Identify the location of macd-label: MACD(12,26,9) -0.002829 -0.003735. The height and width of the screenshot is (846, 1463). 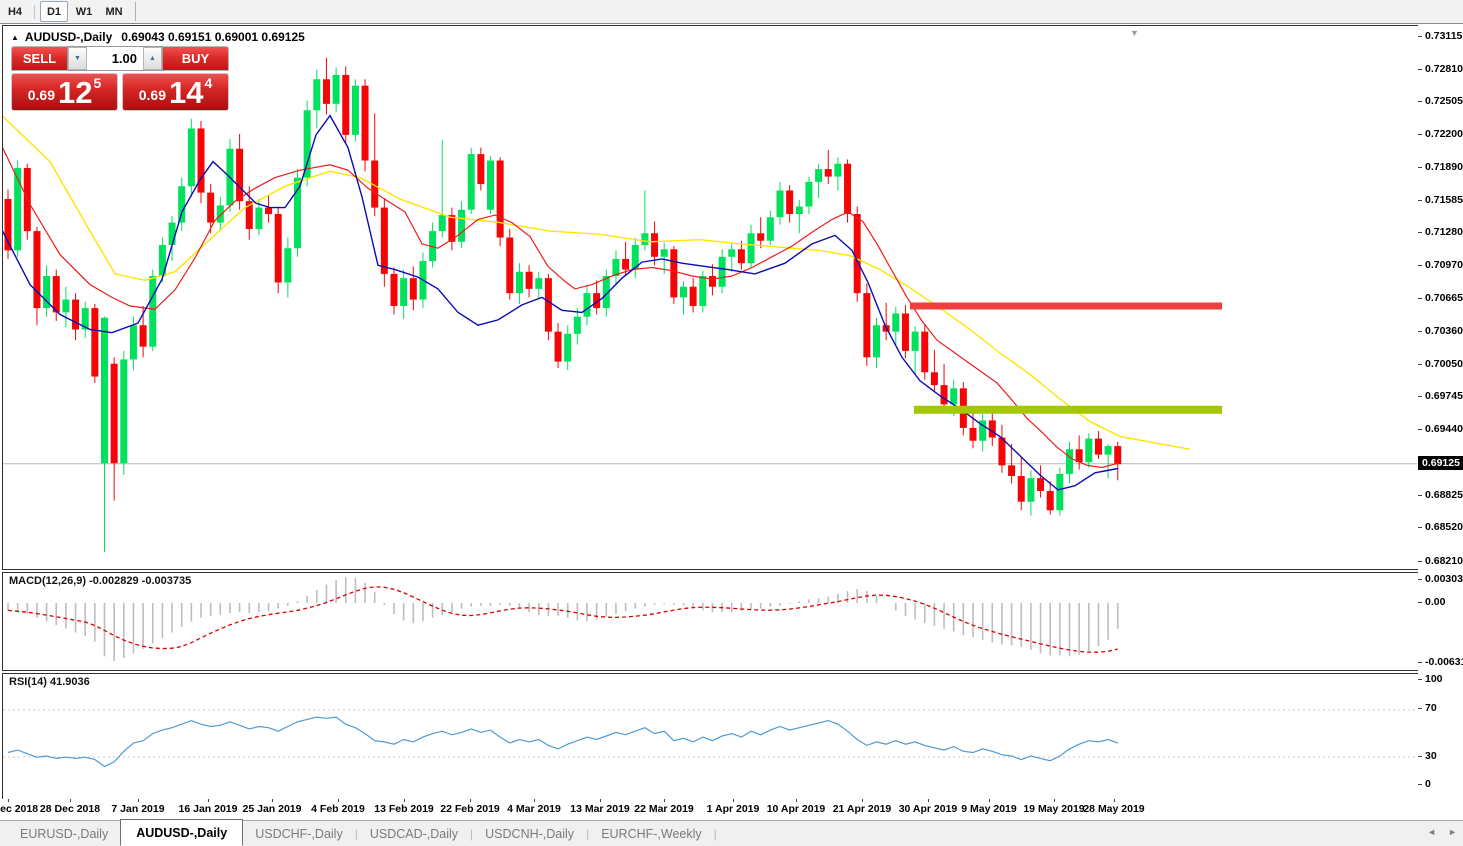
(100, 581).